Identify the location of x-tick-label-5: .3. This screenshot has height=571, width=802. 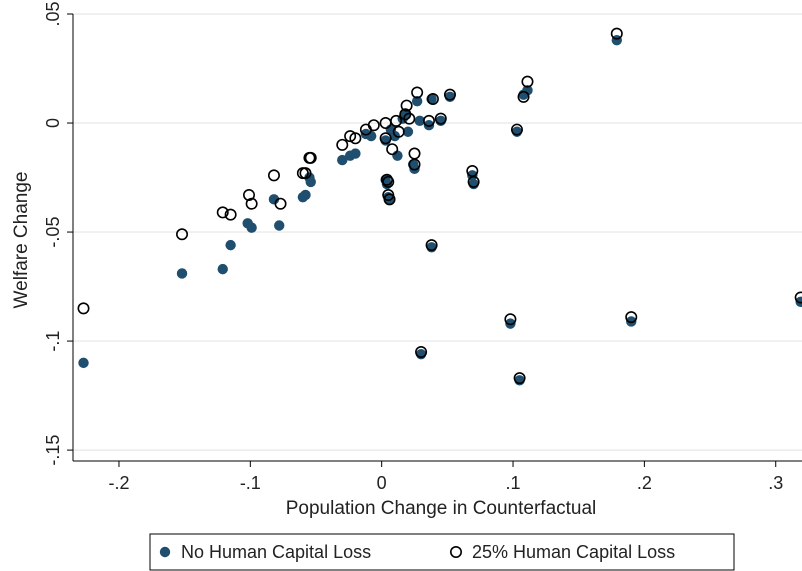
(775, 483).